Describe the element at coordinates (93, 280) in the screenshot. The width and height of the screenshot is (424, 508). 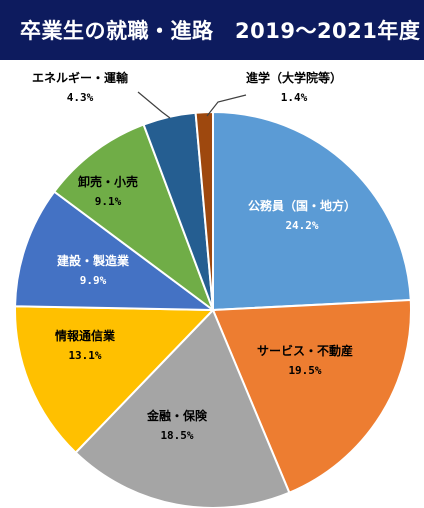
I see `slice-value-label-5: 9.9%` at that location.